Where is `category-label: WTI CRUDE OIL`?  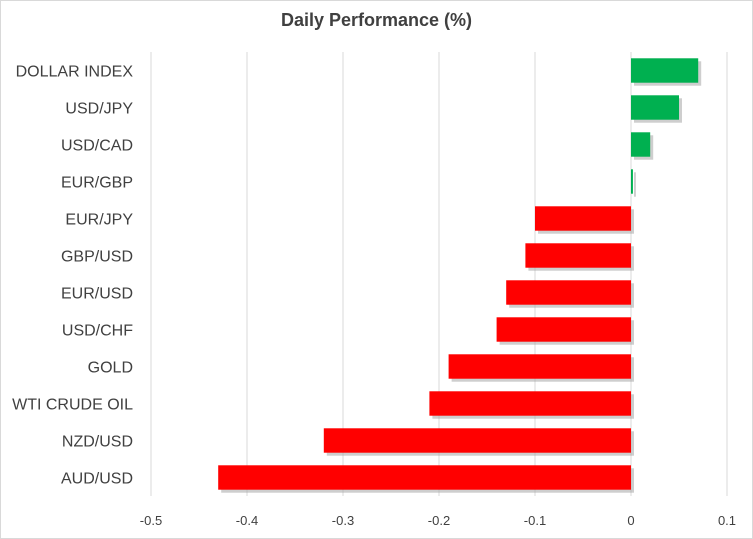 category-label: WTI CRUDE OIL is located at coordinates (72, 405).